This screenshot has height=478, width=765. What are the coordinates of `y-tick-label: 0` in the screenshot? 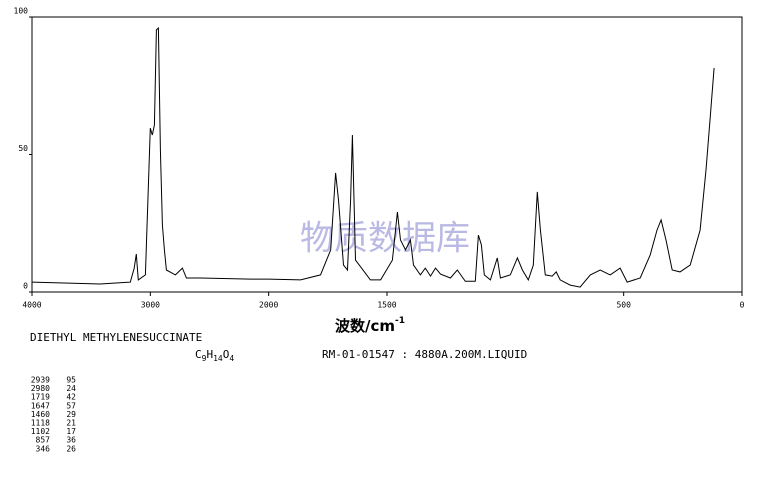 It's located at (25, 286).